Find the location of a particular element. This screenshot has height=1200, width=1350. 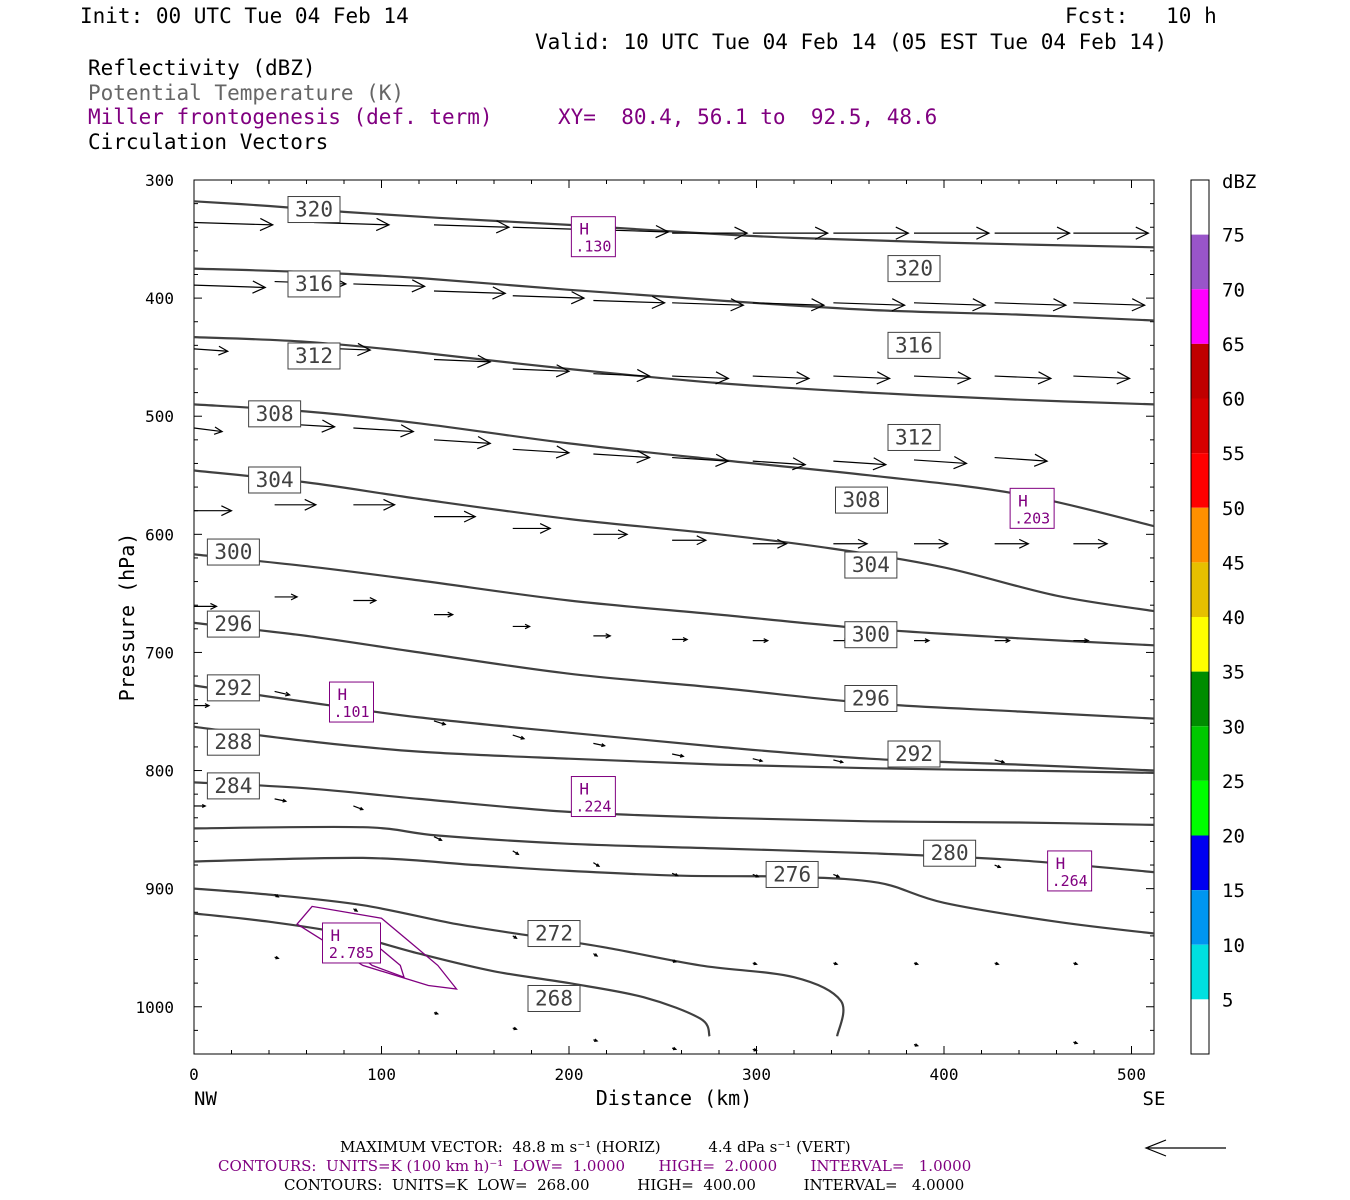

x-axis-label: Distance (km) is located at coordinates (674, 1098).